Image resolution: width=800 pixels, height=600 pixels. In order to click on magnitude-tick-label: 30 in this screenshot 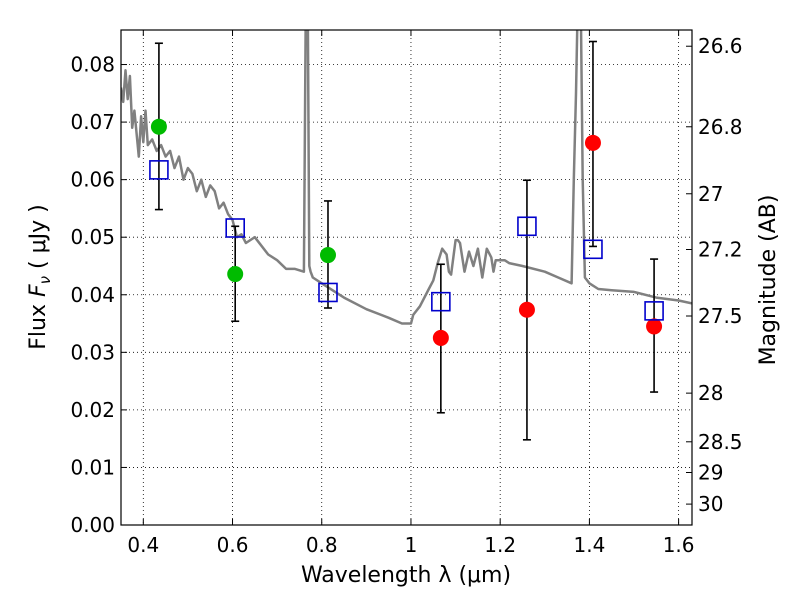, I will do `click(710, 504)`.